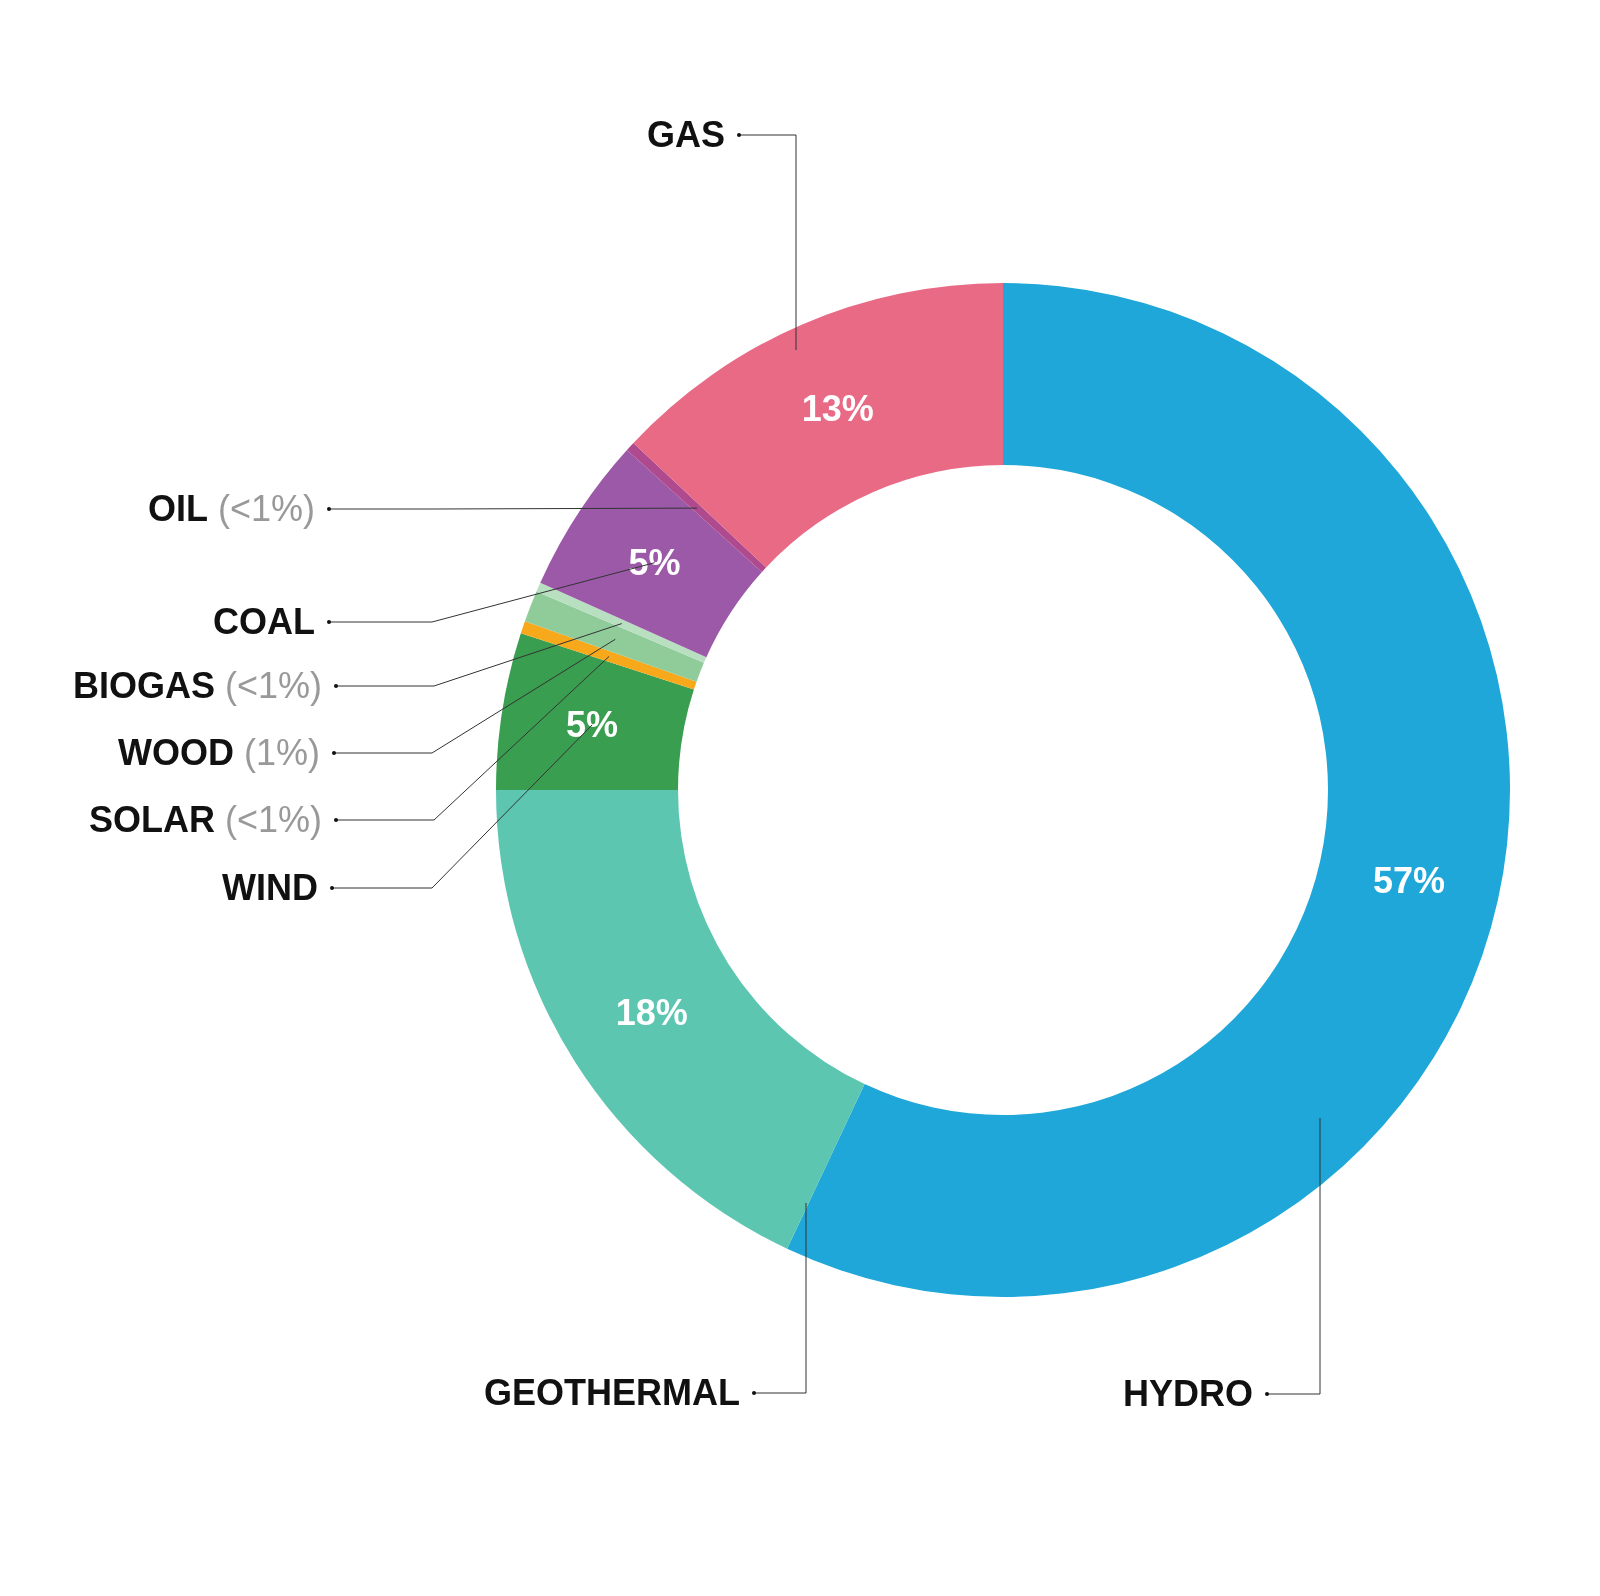  What do you see at coordinates (264, 621) in the screenshot?
I see `slice-label: COAL` at bounding box center [264, 621].